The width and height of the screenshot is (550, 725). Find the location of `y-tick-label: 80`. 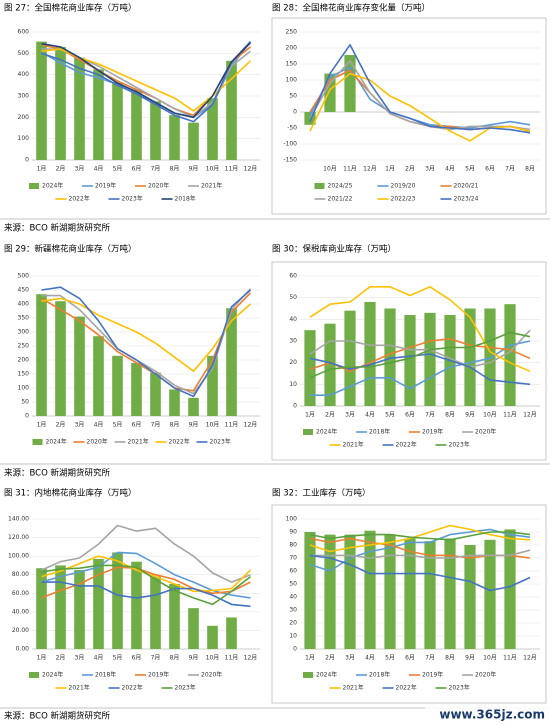

y-tick-label: 80 is located at coordinates (293, 545).